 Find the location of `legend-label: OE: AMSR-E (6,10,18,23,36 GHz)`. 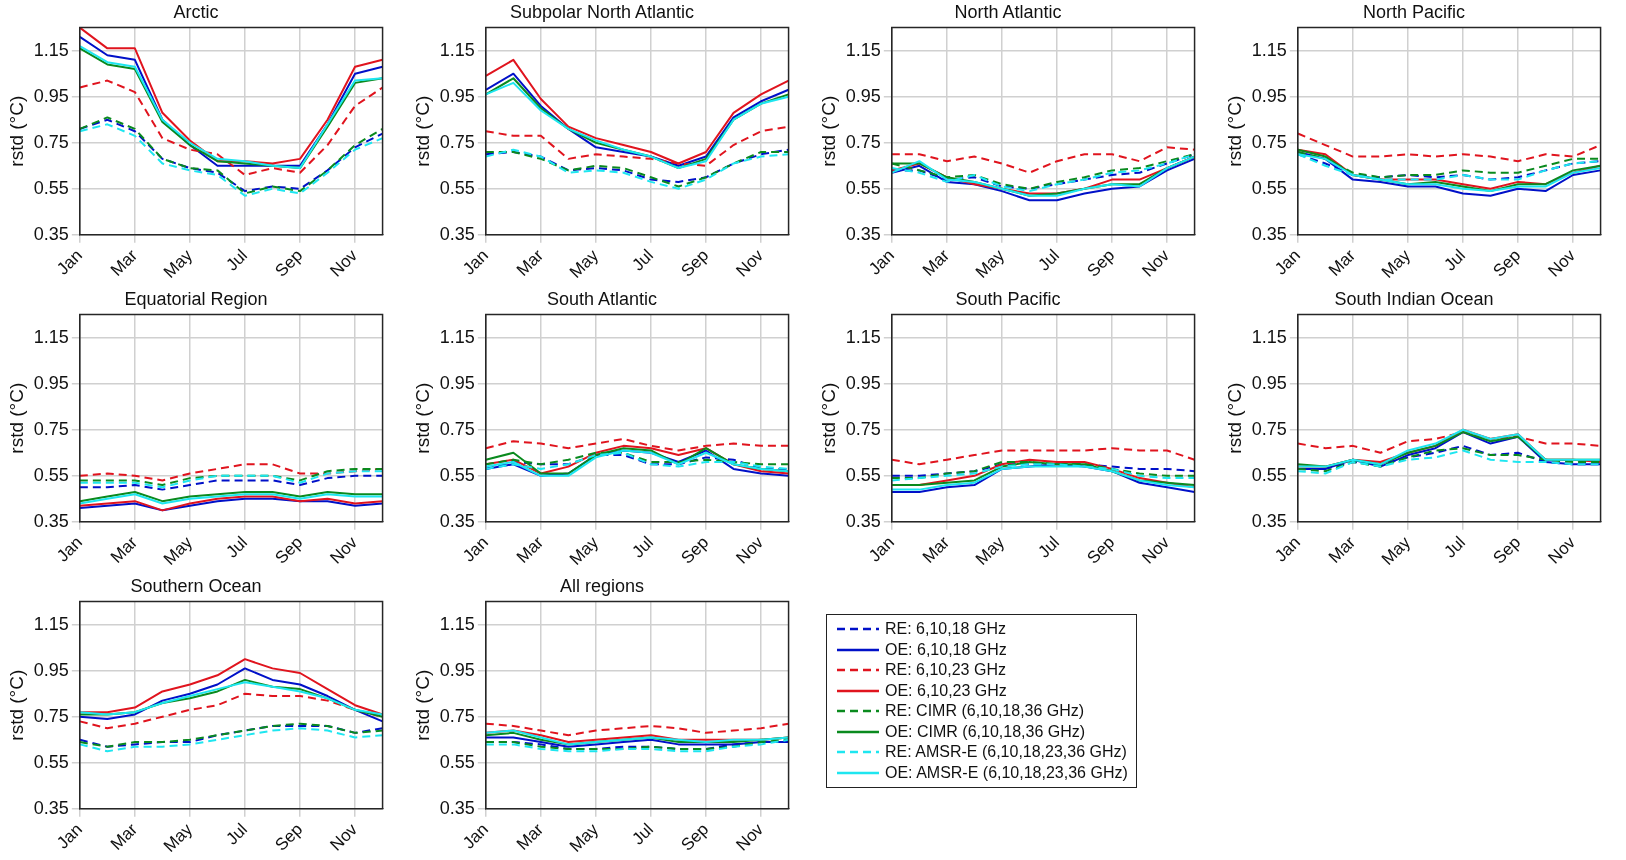

legend-label: OE: AMSR-E (6,10,18,23,36 GHz) is located at coordinates (1006, 772).